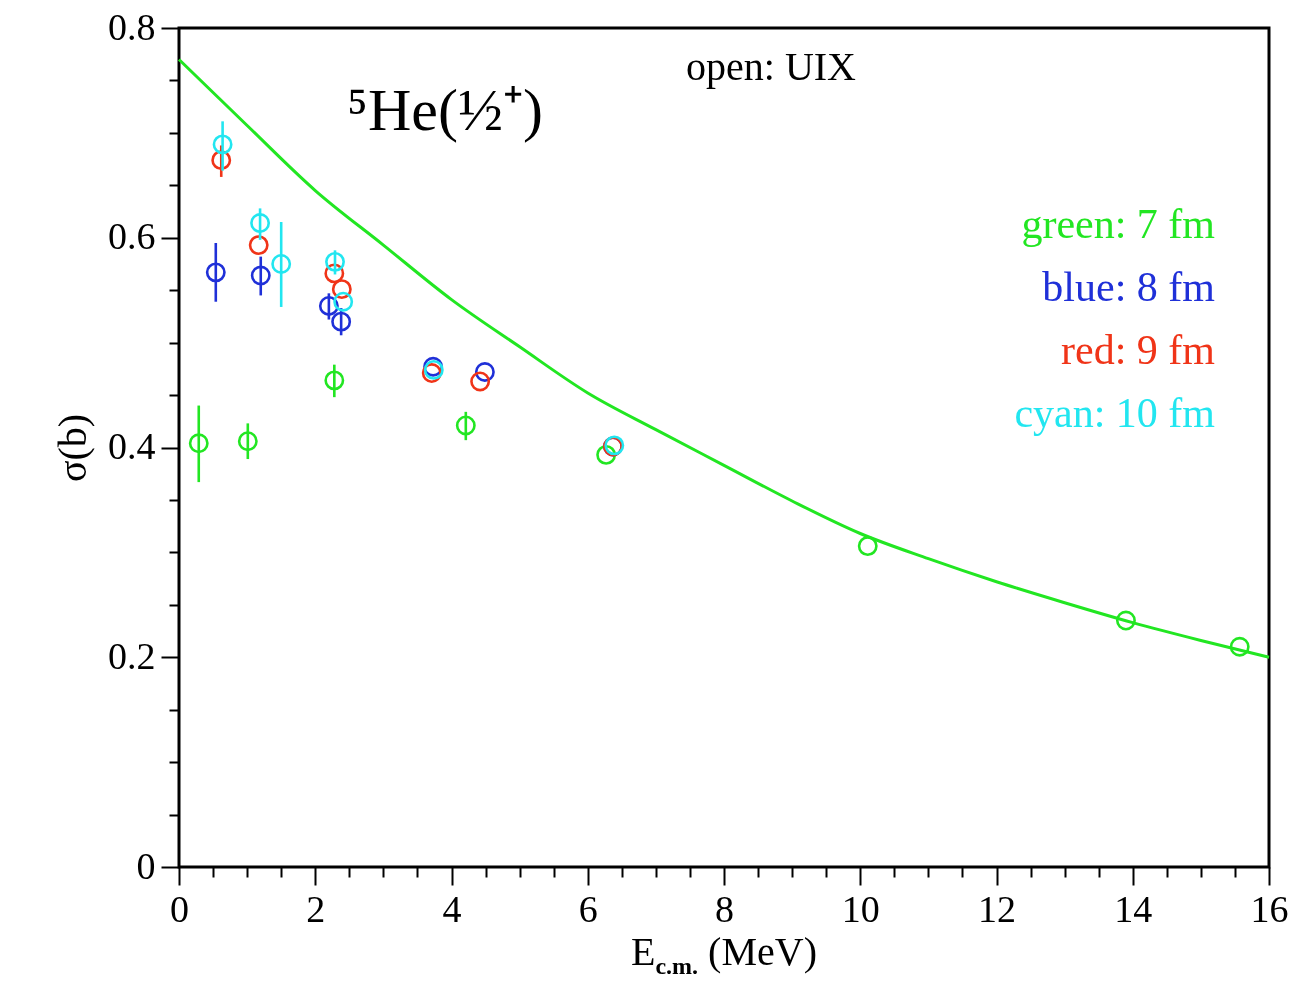 The image size is (1302, 989). Describe the element at coordinates (724, 908) in the screenshot. I see `x-tick-label: 8` at that location.